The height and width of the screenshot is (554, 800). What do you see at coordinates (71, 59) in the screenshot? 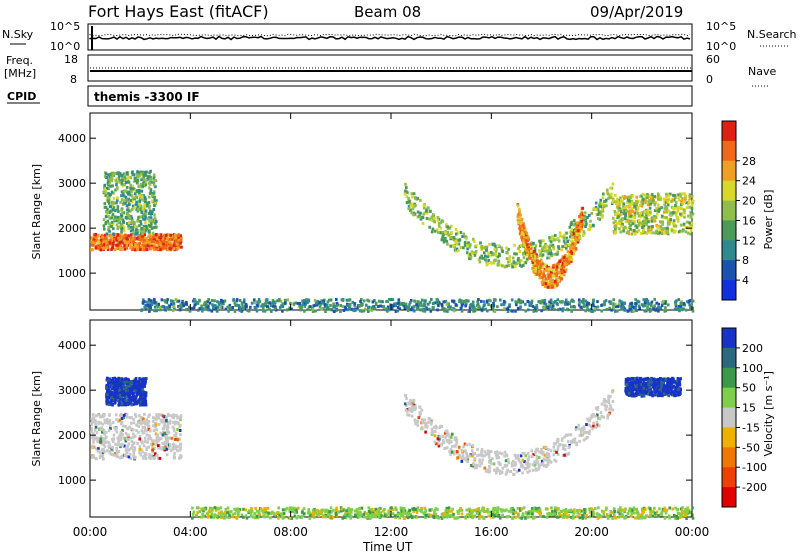
I see `freq-left-tick-top: 18` at bounding box center [71, 59].